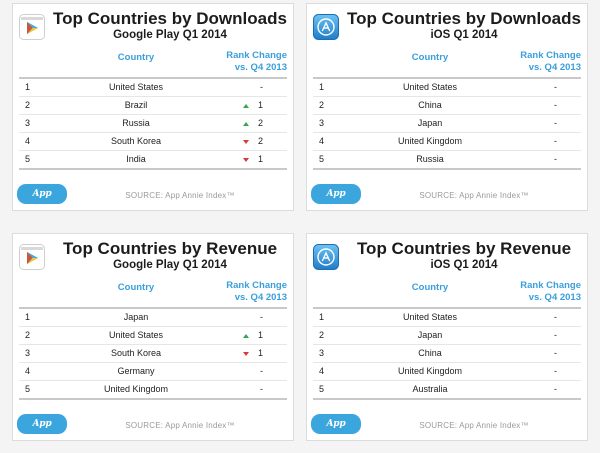 The height and width of the screenshot is (453, 600). What do you see at coordinates (447, 160) in the screenshot?
I see `table-row: 5 Russia -` at bounding box center [447, 160].